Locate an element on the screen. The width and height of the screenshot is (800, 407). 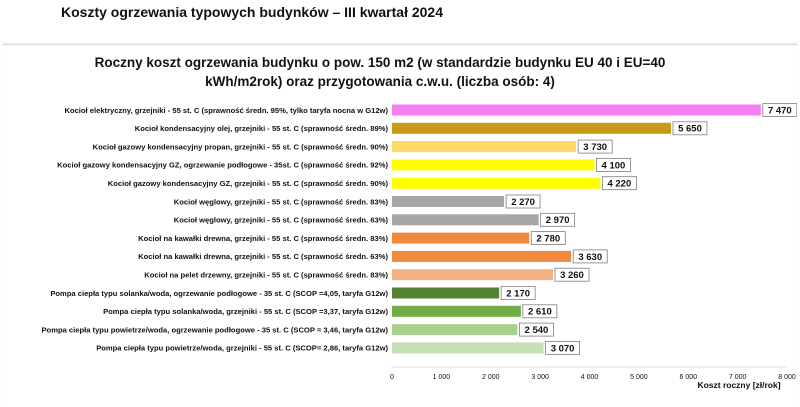
value-label: 4 100 is located at coordinates (614, 165).